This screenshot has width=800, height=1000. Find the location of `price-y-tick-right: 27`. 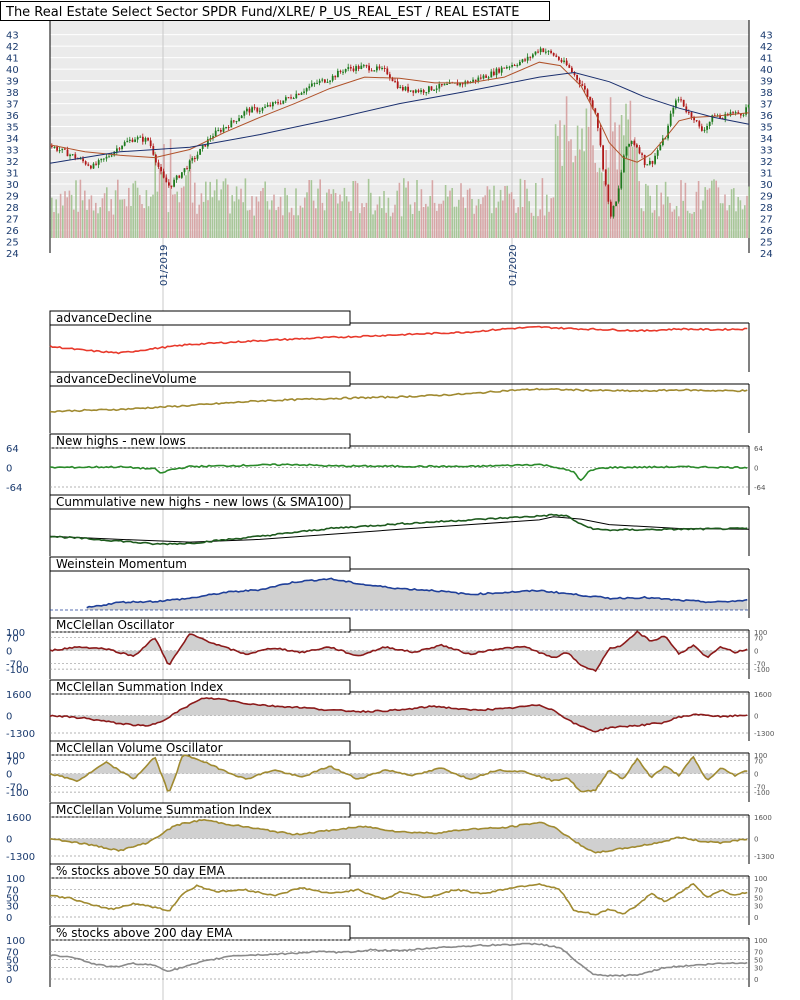

price-y-tick-right: 27 is located at coordinates (766, 220).